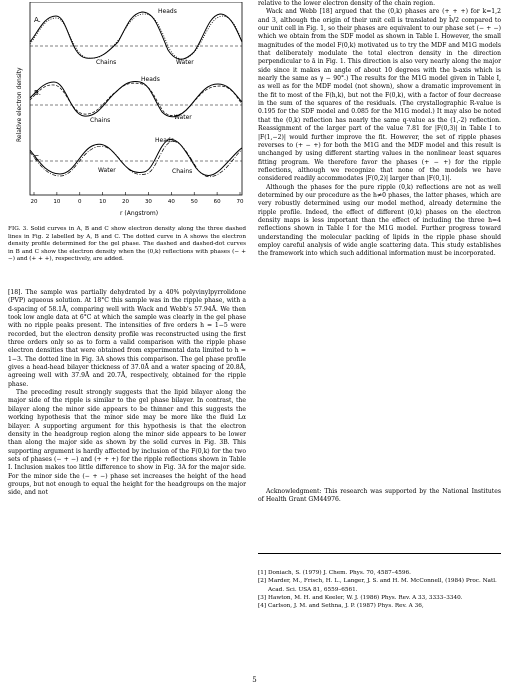  I want to click on x-tick-label: 40, so click(171, 202).